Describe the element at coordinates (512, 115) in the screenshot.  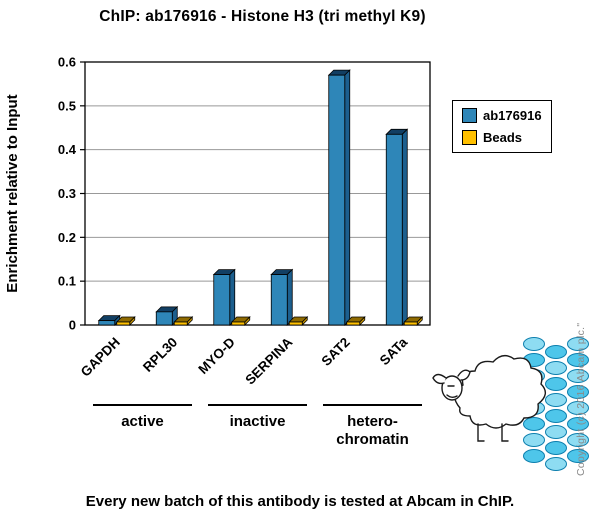
I see `legend-label-ab176916: ab176916` at that location.